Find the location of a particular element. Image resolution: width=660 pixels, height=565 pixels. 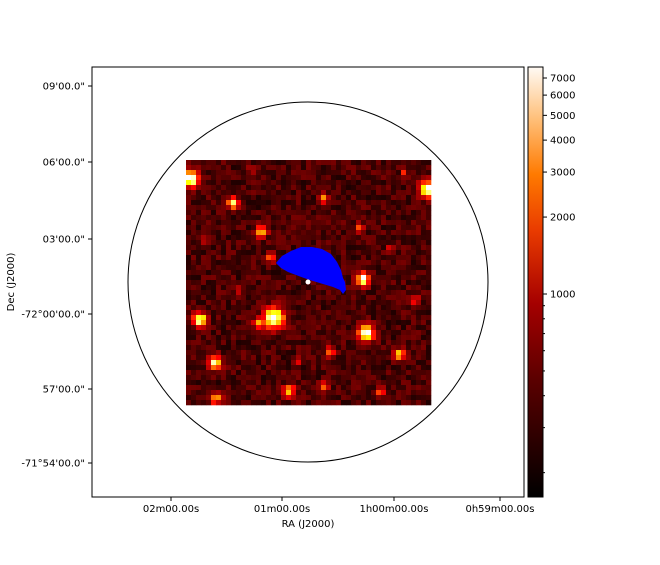

colorbar-tick-label: 4000 is located at coordinates (562, 141).